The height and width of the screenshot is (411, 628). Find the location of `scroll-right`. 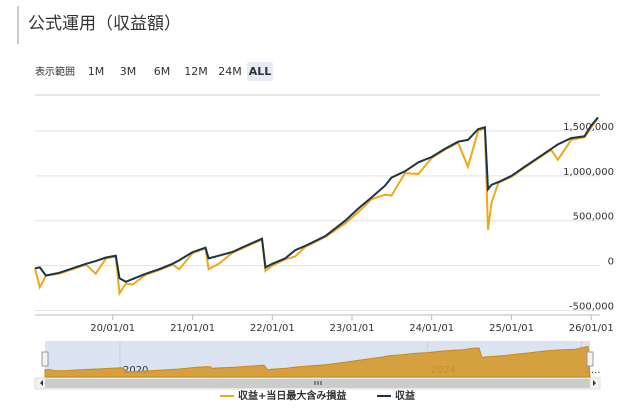

scroll-right is located at coordinates (594, 383).